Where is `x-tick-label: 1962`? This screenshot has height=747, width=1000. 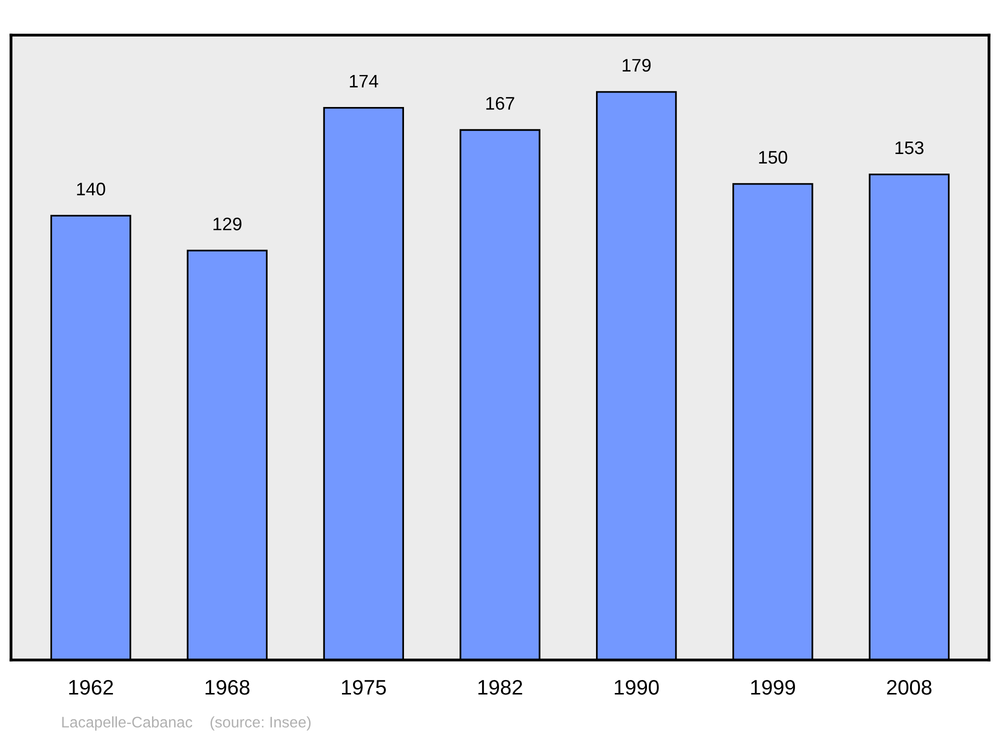
x-tick-label: 1962 is located at coordinates (91, 687).